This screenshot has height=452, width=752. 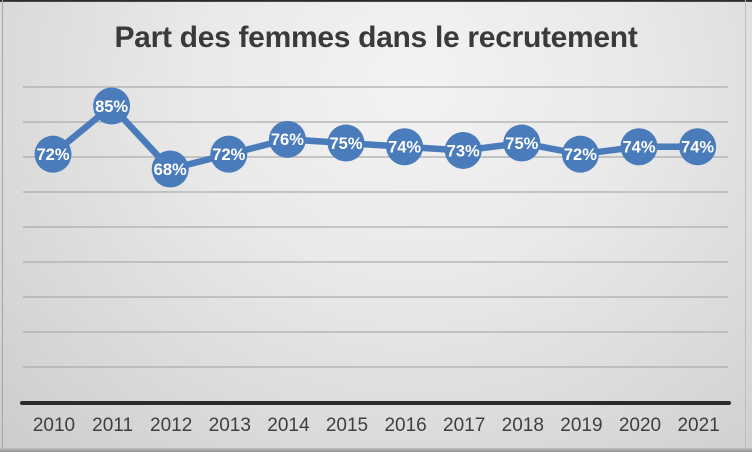 I want to click on slide-edge-top, so click(x=376, y=1).